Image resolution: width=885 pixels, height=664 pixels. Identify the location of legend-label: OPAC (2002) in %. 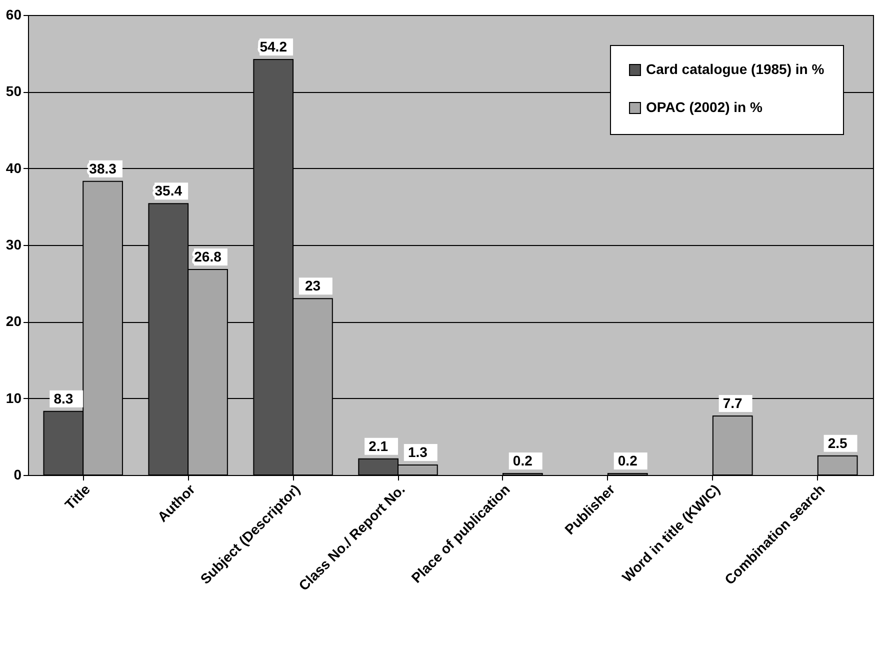
(704, 107).